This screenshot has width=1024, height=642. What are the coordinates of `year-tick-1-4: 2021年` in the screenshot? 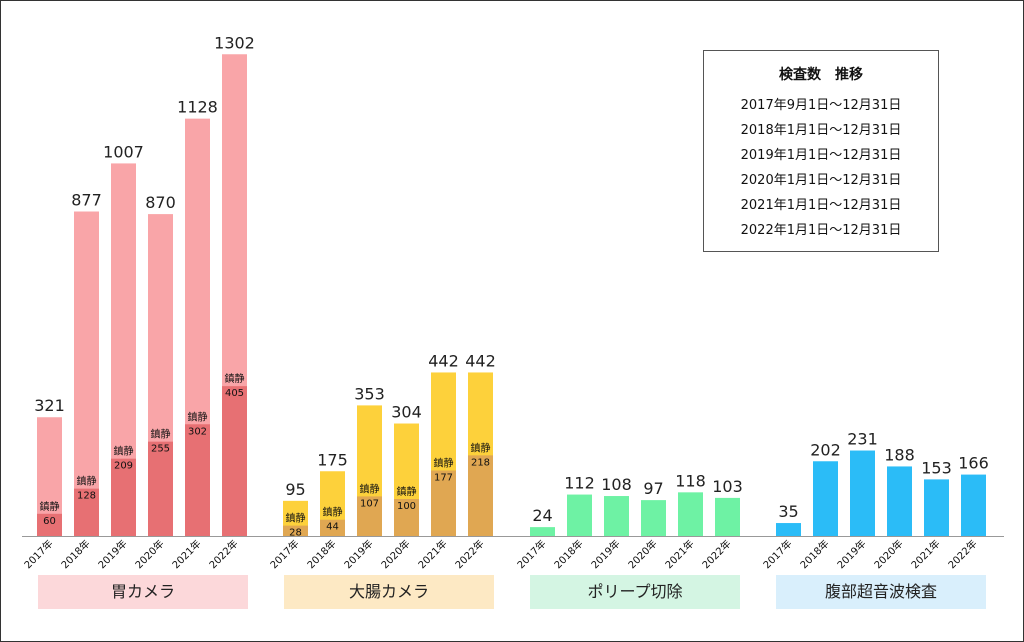 It's located at (432, 554).